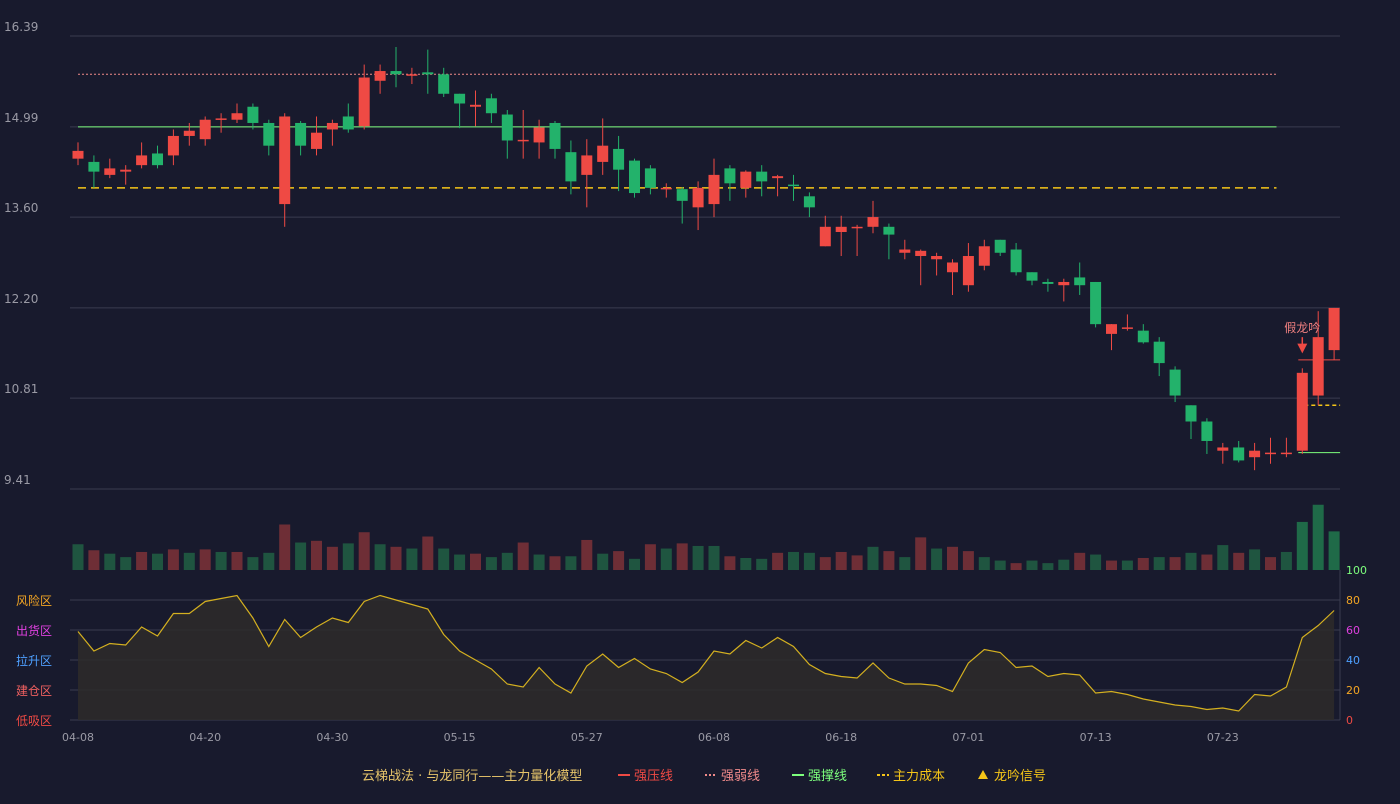 This screenshot has height=804, width=1400. What do you see at coordinates (21, 118) in the screenshot?
I see `price-tick-label: 14.99` at bounding box center [21, 118].